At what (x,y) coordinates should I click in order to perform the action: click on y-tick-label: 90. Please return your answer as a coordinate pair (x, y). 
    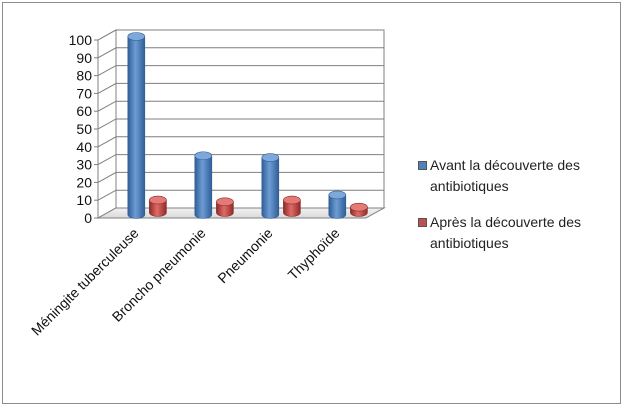
    Looking at the image, I should click on (84, 58).